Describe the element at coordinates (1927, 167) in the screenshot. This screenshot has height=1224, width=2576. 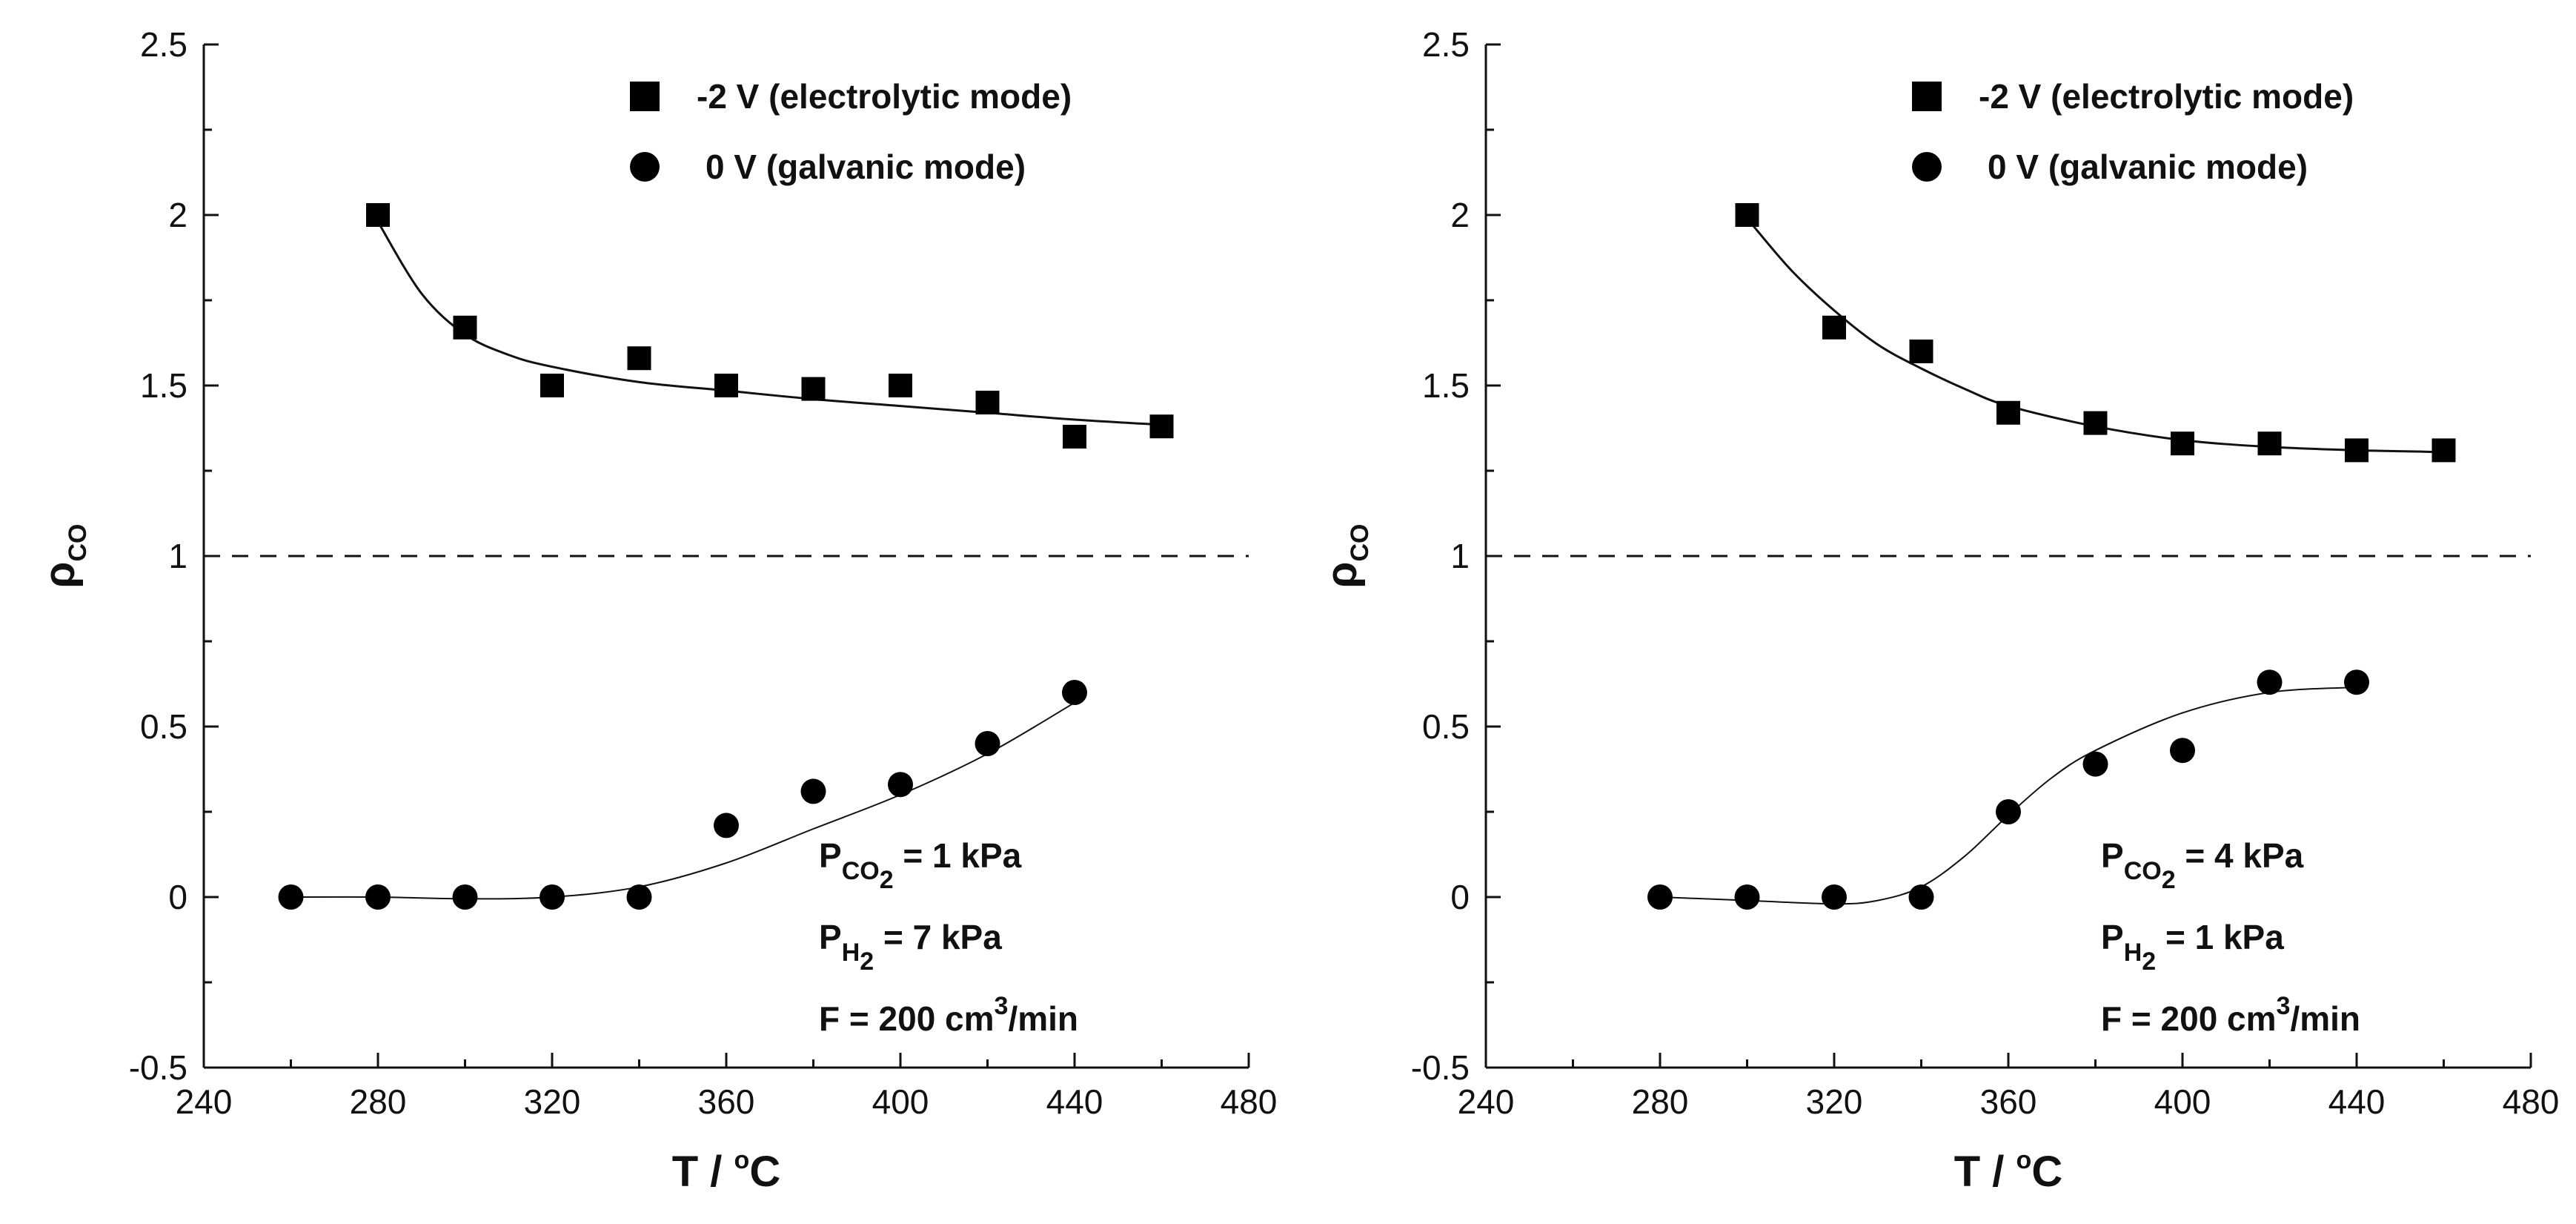
I see `legend-circle-icon` at that location.